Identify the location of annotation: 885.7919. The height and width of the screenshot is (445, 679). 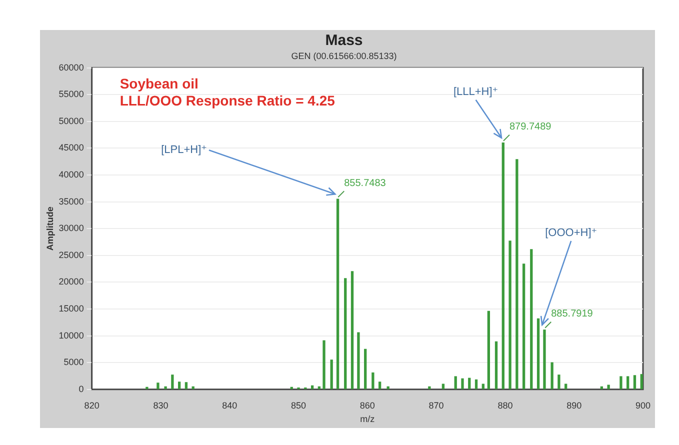
(572, 314).